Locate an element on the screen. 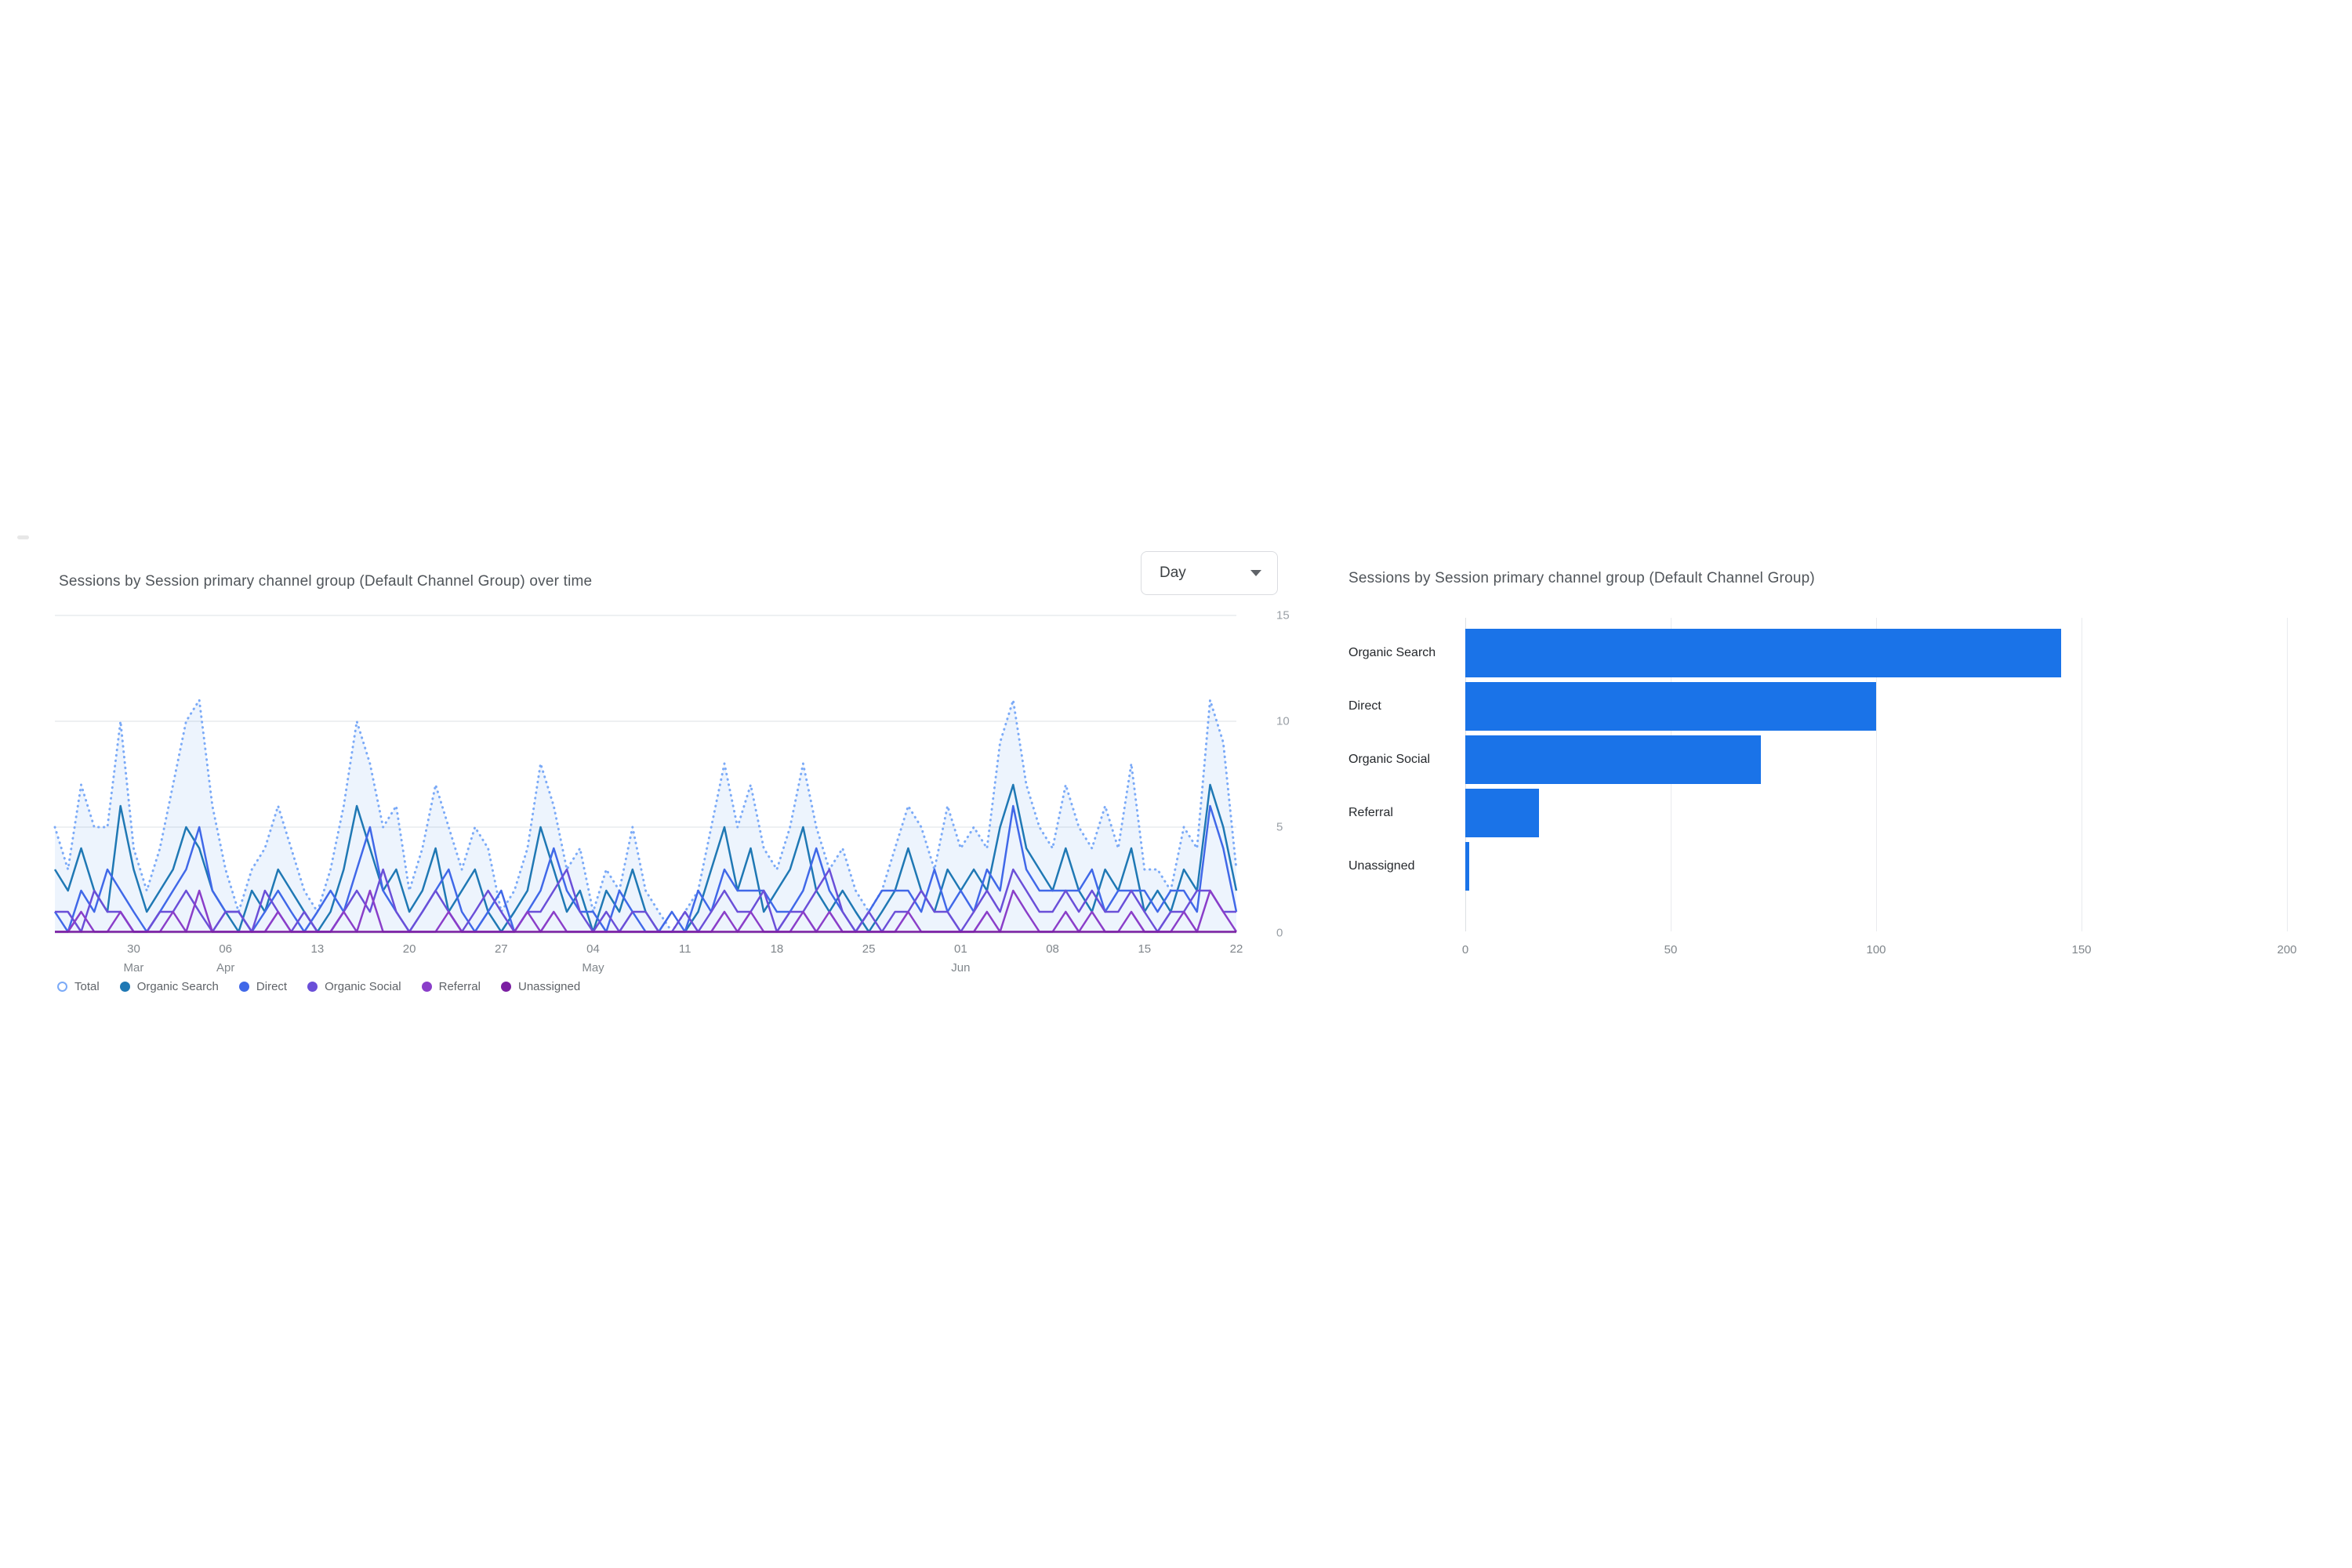 The height and width of the screenshot is (1568, 2352). x-tick-day-label: 13 is located at coordinates (317, 949).